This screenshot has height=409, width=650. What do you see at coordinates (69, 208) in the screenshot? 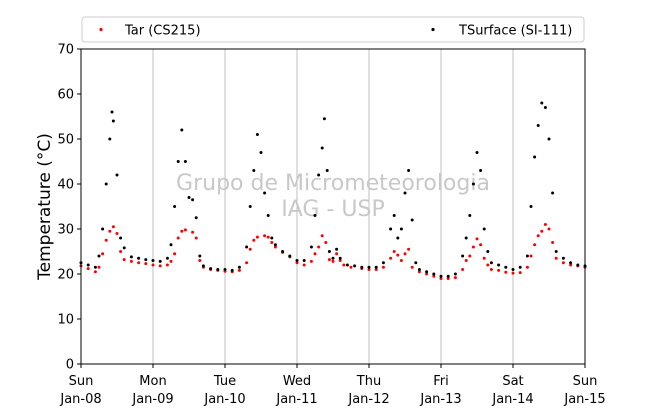
I see `y-axis-ticks: 0 10 20 30 40 50 60 70` at bounding box center [69, 208].